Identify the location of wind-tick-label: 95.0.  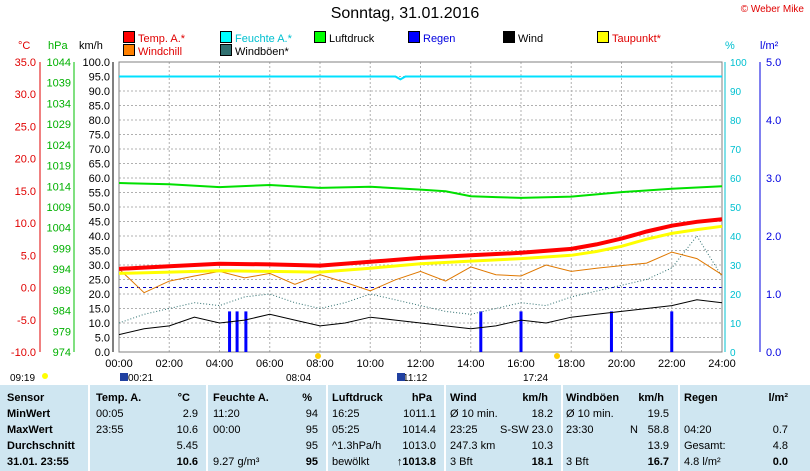
(99, 78).